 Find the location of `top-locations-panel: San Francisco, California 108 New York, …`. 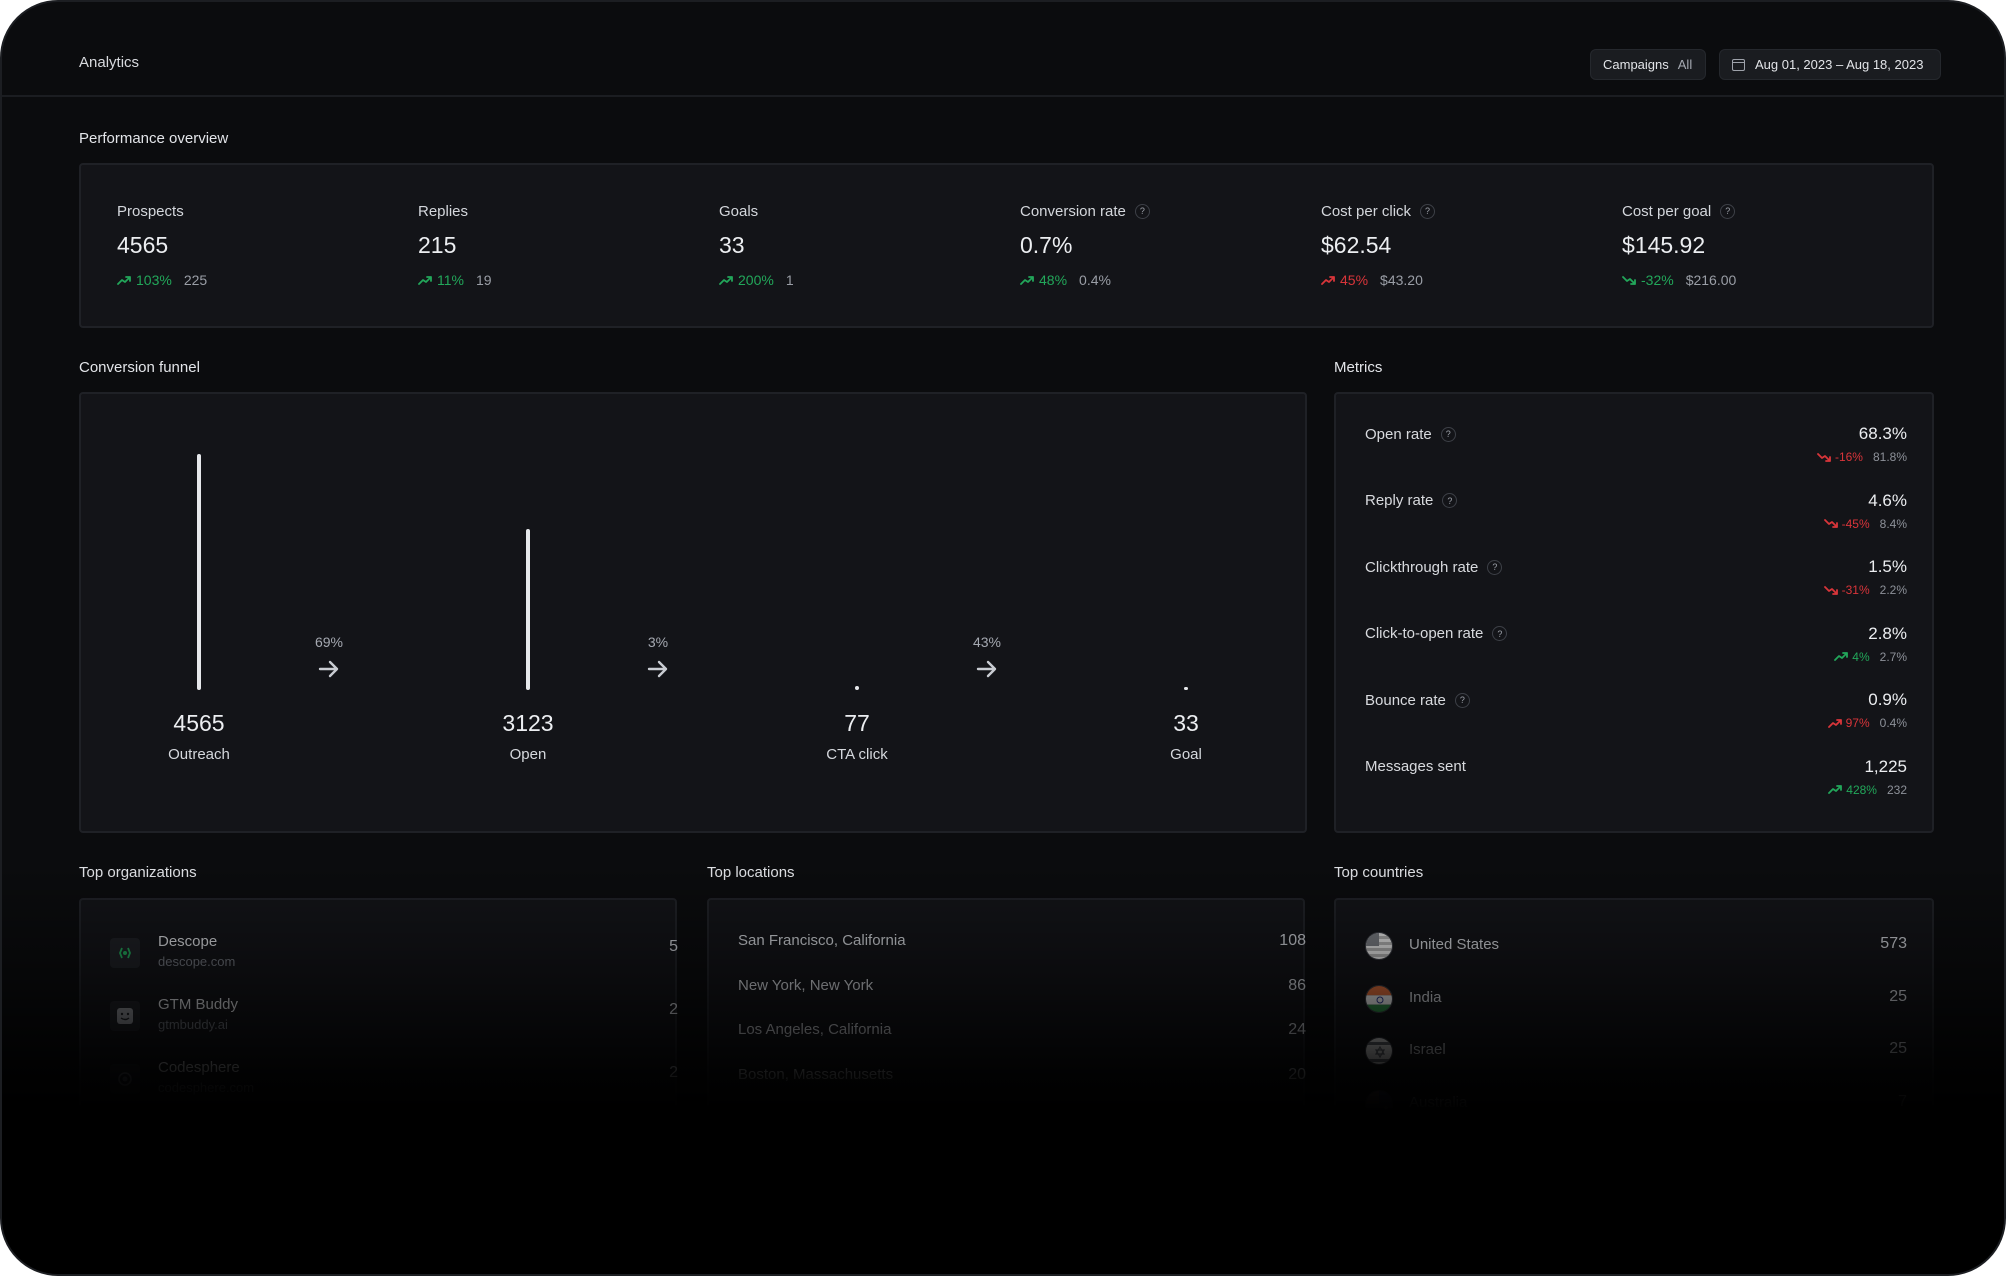

top-locations-panel: San Francisco, California 108 New York, … is located at coordinates (1006, 1086).